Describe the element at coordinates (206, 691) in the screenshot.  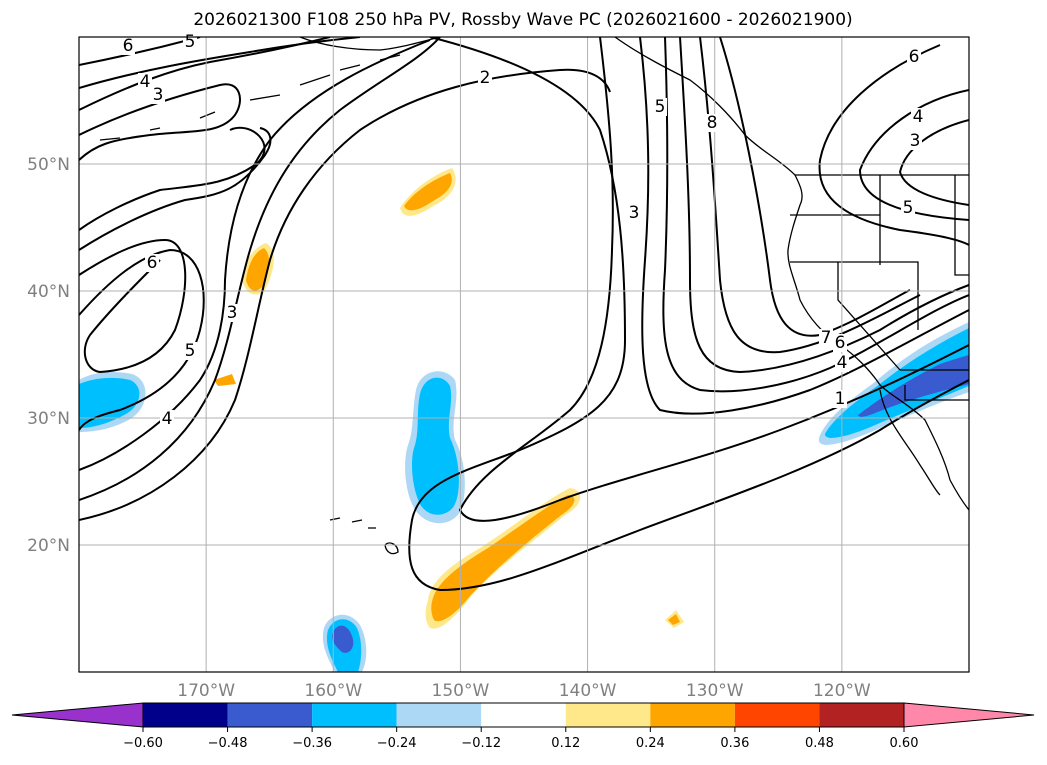
I see `lon-tick-label: 170°W` at that location.